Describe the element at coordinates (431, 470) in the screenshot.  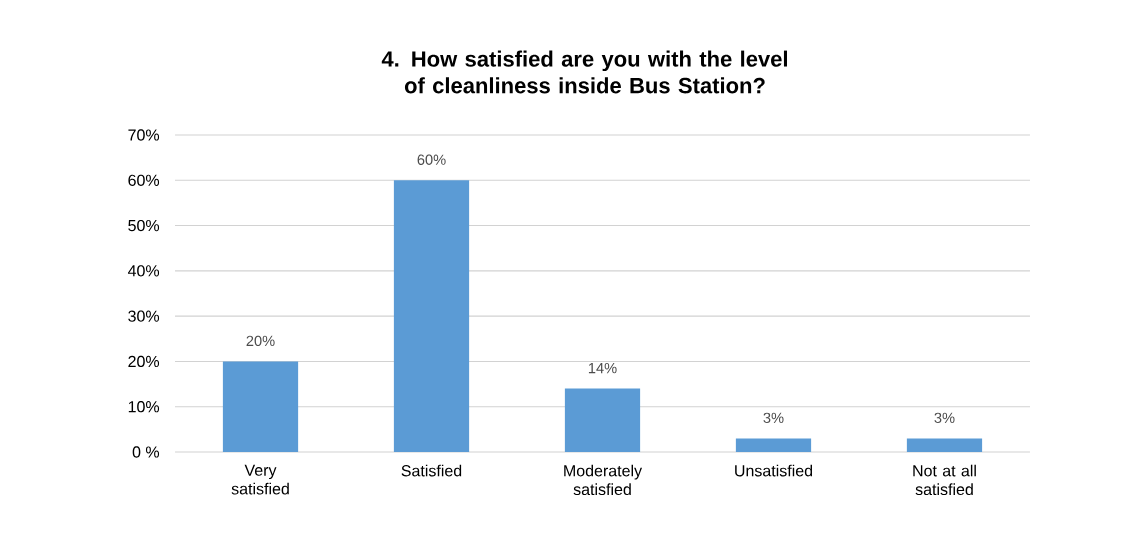
I see `x-tick-label: Satisfied` at that location.